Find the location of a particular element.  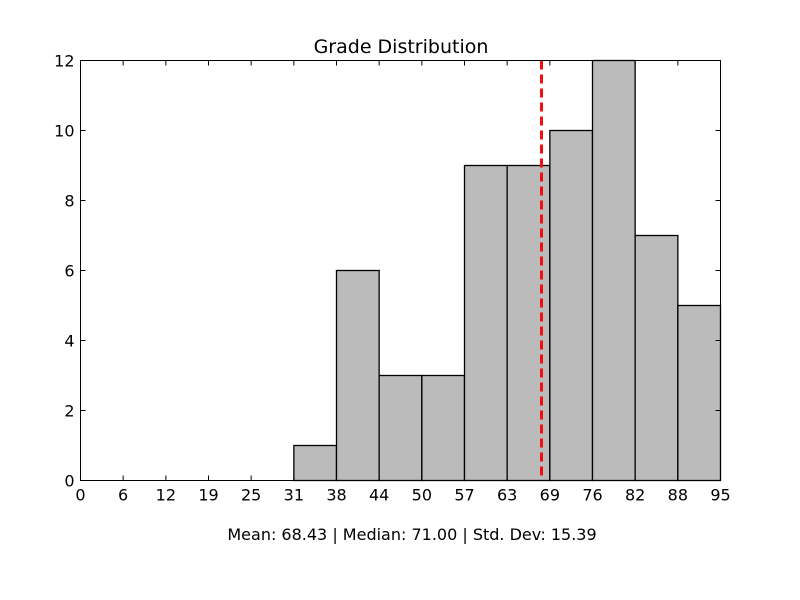

y-tick-label: 2 is located at coordinates (69, 411).